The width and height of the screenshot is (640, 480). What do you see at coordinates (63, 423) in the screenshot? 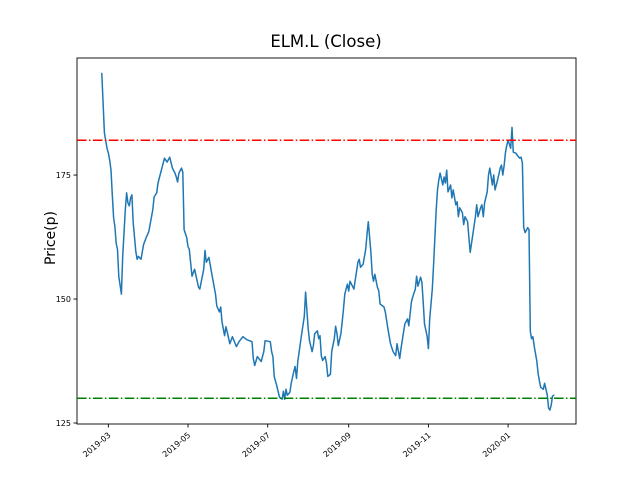
I see `y-tick-label: 125` at bounding box center [63, 423].